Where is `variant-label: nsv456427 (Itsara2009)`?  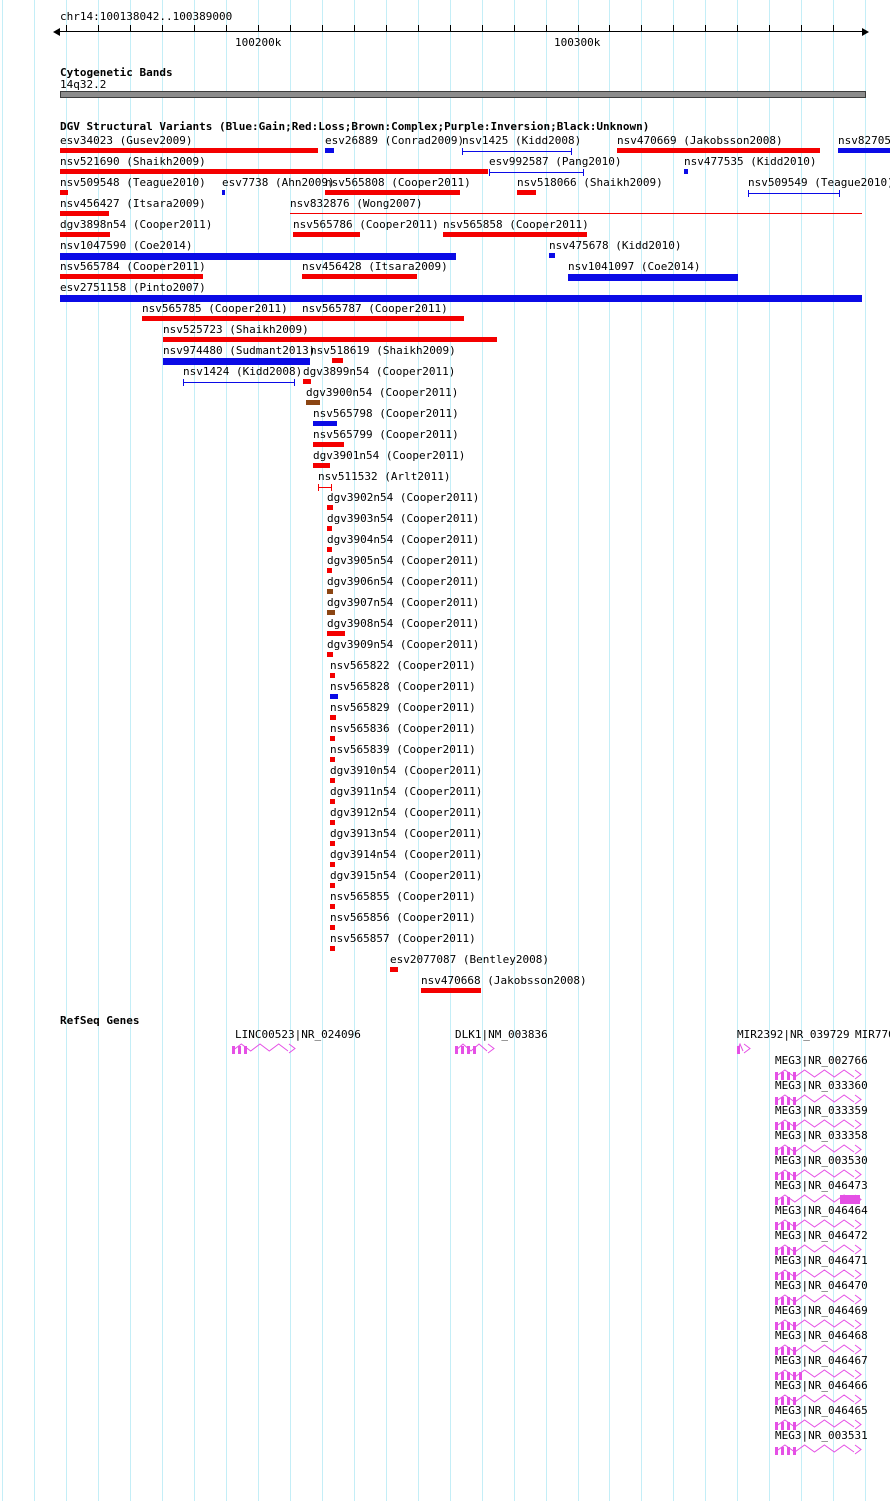 variant-label: nsv456427 (Itsara2009) is located at coordinates (133, 203).